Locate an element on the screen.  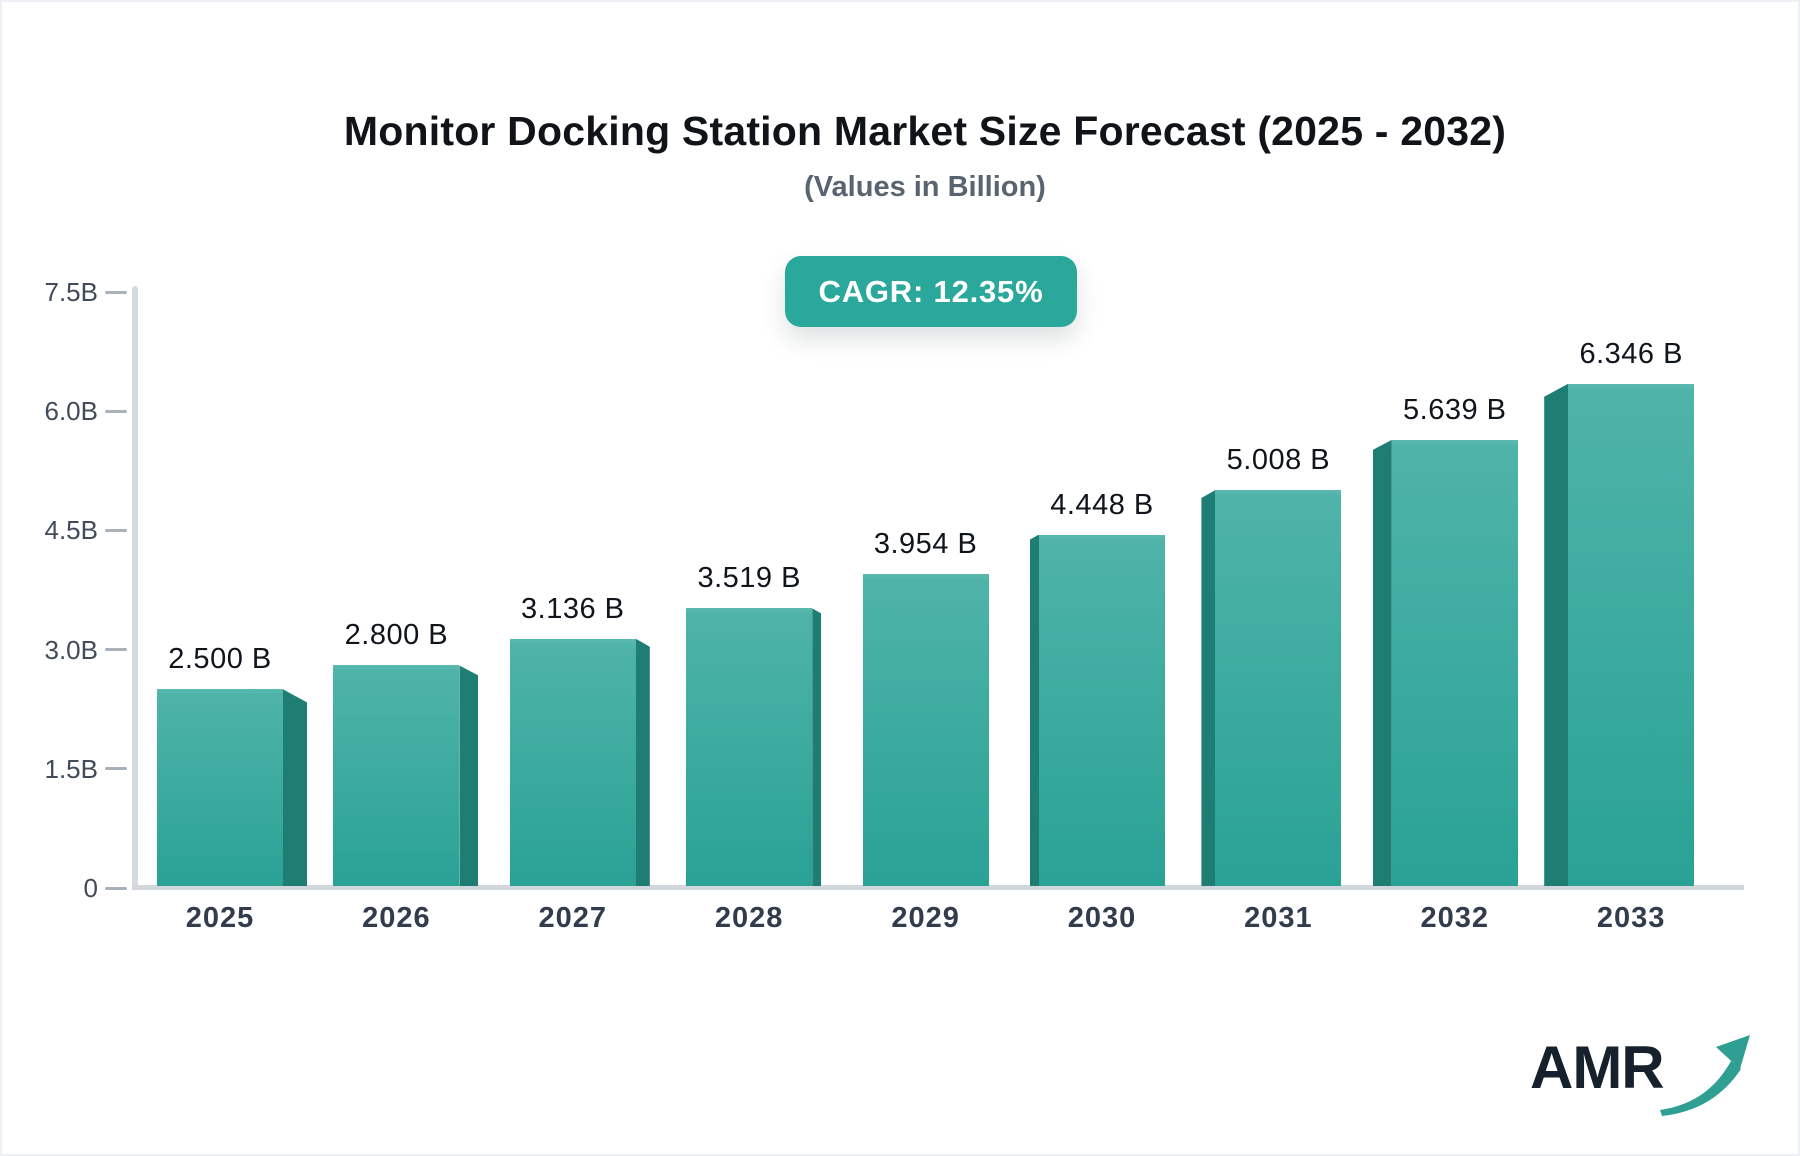
bar-2028 is located at coordinates (749, 747).